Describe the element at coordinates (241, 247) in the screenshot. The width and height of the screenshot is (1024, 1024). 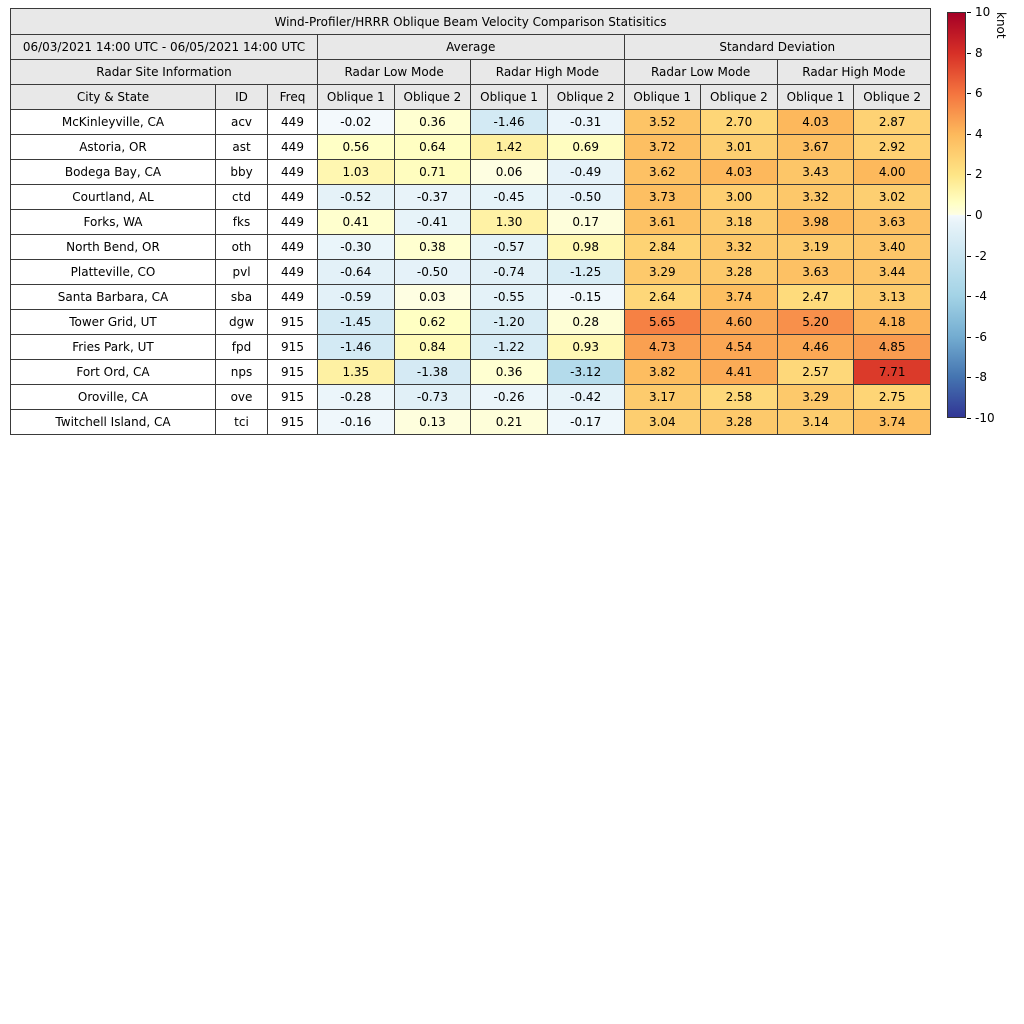
I see `site-id-cell: oth` at that location.